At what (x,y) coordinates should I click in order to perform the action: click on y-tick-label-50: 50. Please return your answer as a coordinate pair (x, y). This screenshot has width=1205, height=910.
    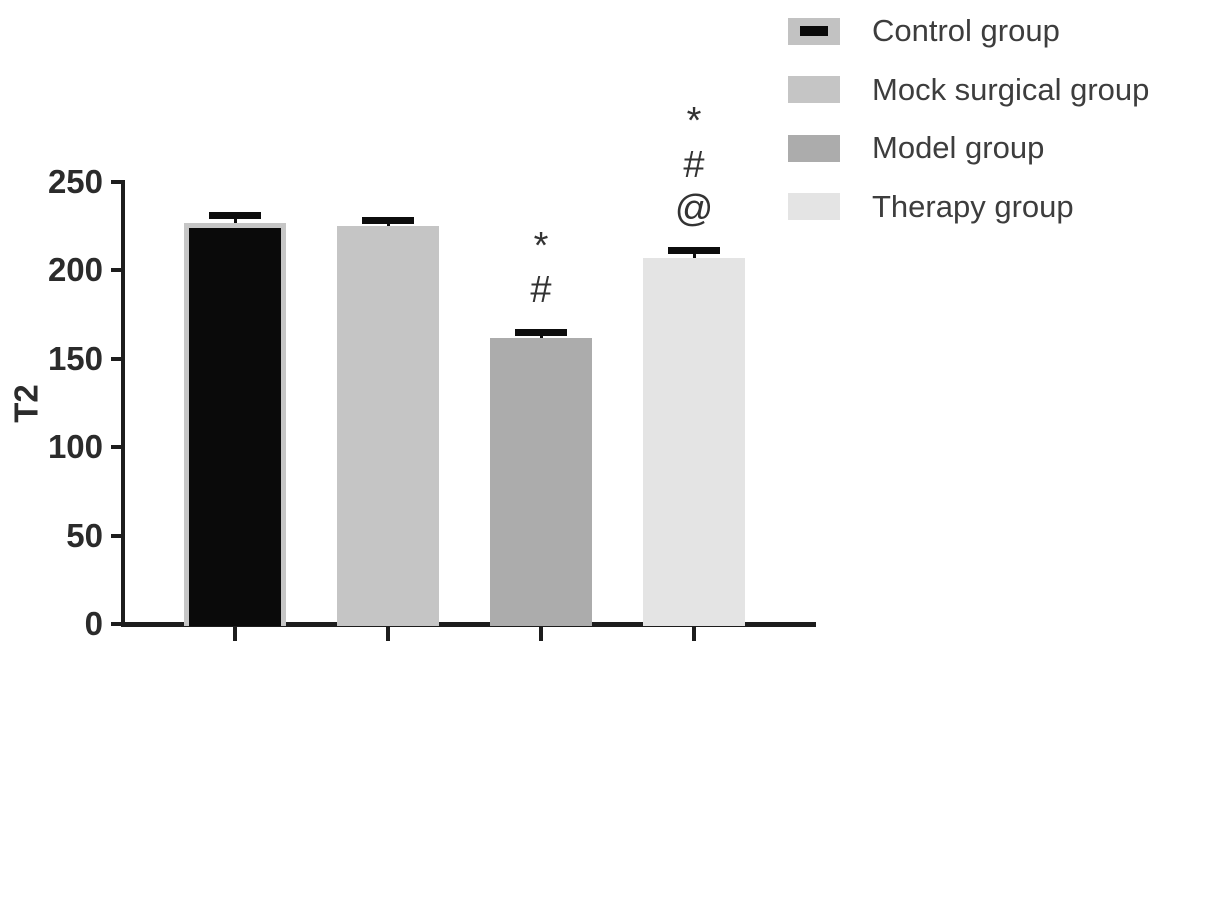
    Looking at the image, I should click on (84, 535).